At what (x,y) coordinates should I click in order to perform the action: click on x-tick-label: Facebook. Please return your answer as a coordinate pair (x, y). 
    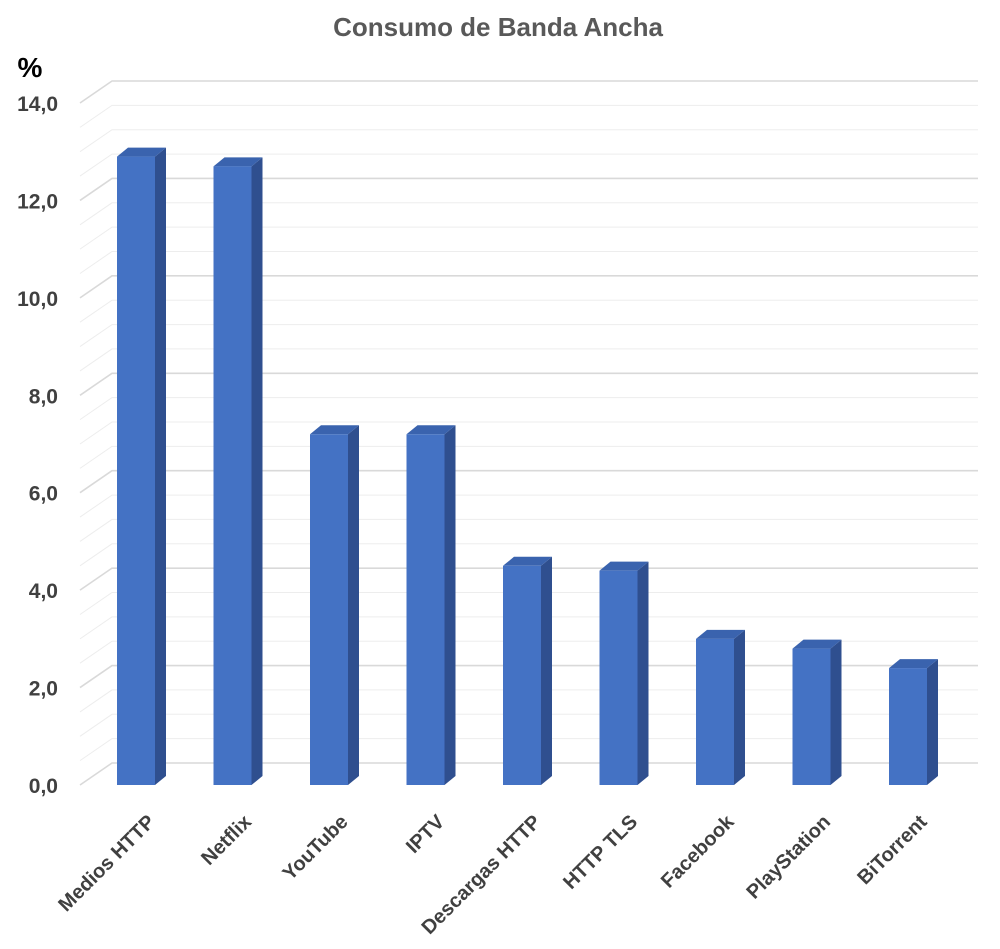
    Looking at the image, I should click on (698, 851).